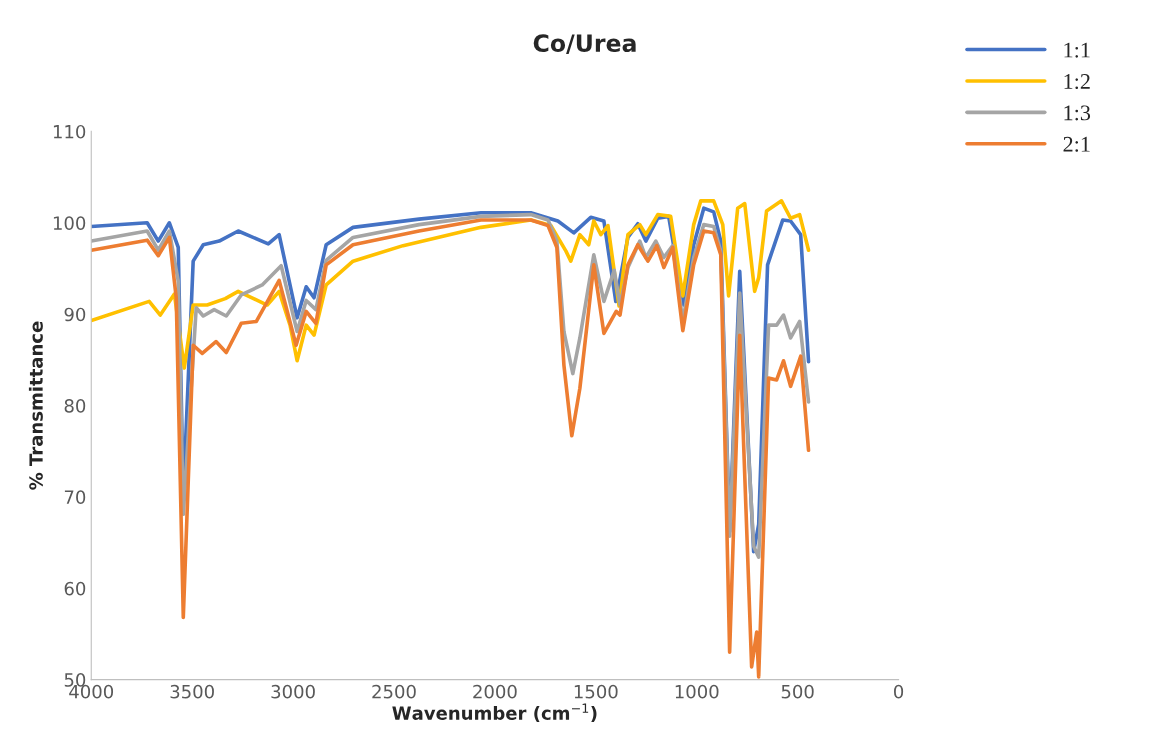 This screenshot has width=1170, height=751. What do you see at coordinates (394, 691) in the screenshot?
I see `x-tick-label: 2500` at bounding box center [394, 691].